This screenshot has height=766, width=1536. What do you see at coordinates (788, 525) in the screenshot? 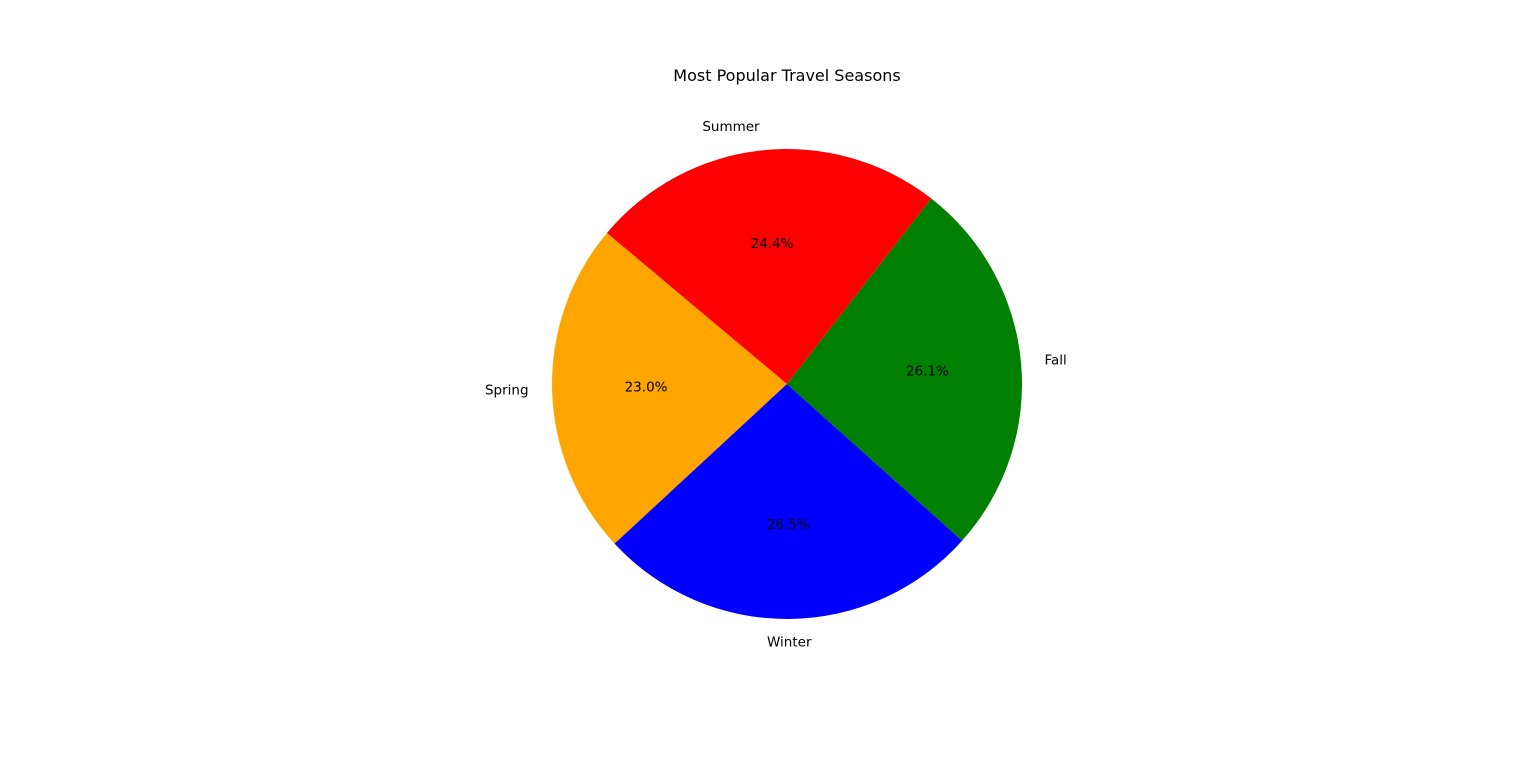
I see `pie-pct-label-winter: 26.5%` at bounding box center [788, 525].